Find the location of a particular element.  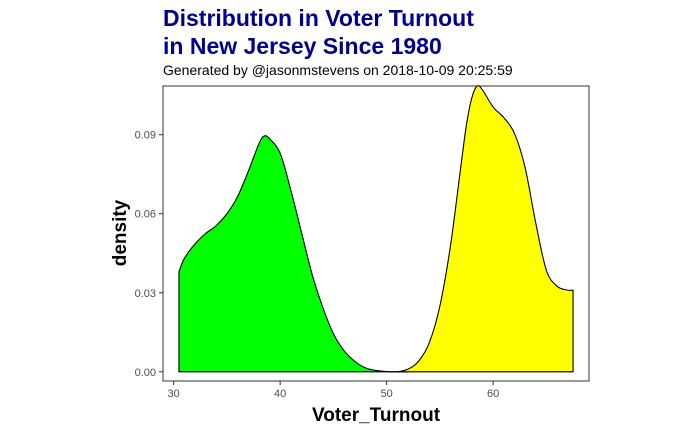

chart-title-line-2: in New Jersey Since 1980 is located at coordinates (302, 46).